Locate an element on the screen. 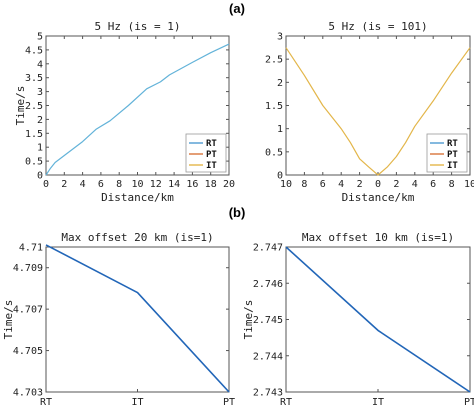 This screenshot has height=416, width=474. y-tick-label: 5 is located at coordinates (40, 37).